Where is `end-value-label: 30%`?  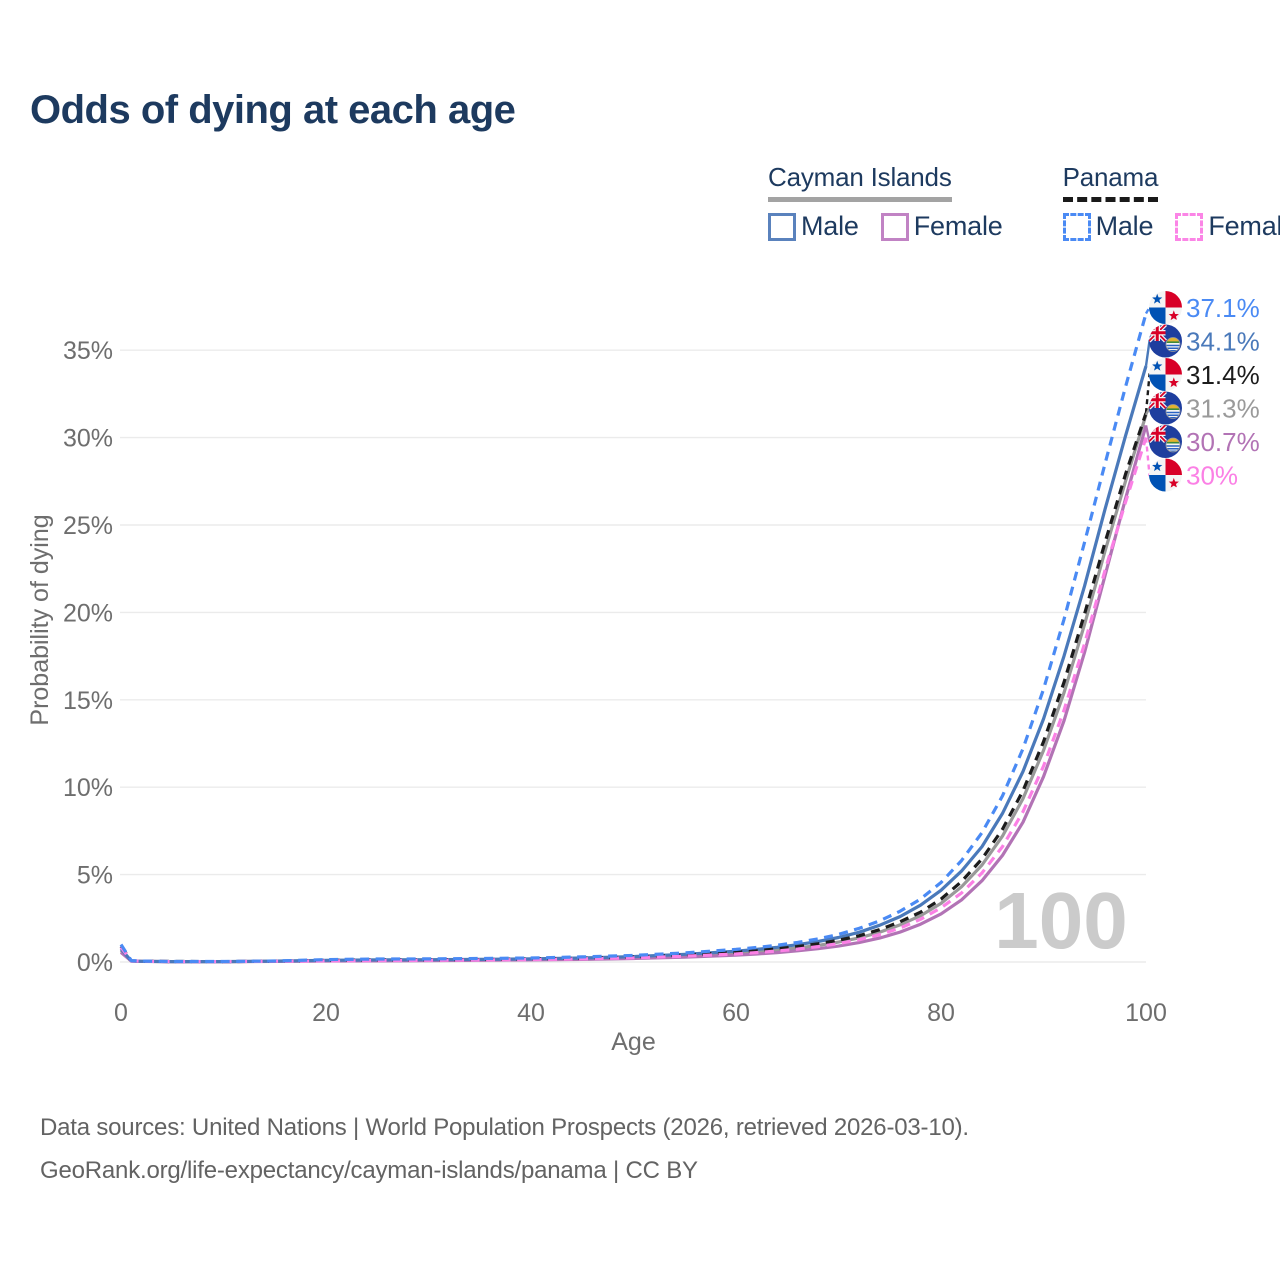 end-value-label: 30% is located at coordinates (1212, 476).